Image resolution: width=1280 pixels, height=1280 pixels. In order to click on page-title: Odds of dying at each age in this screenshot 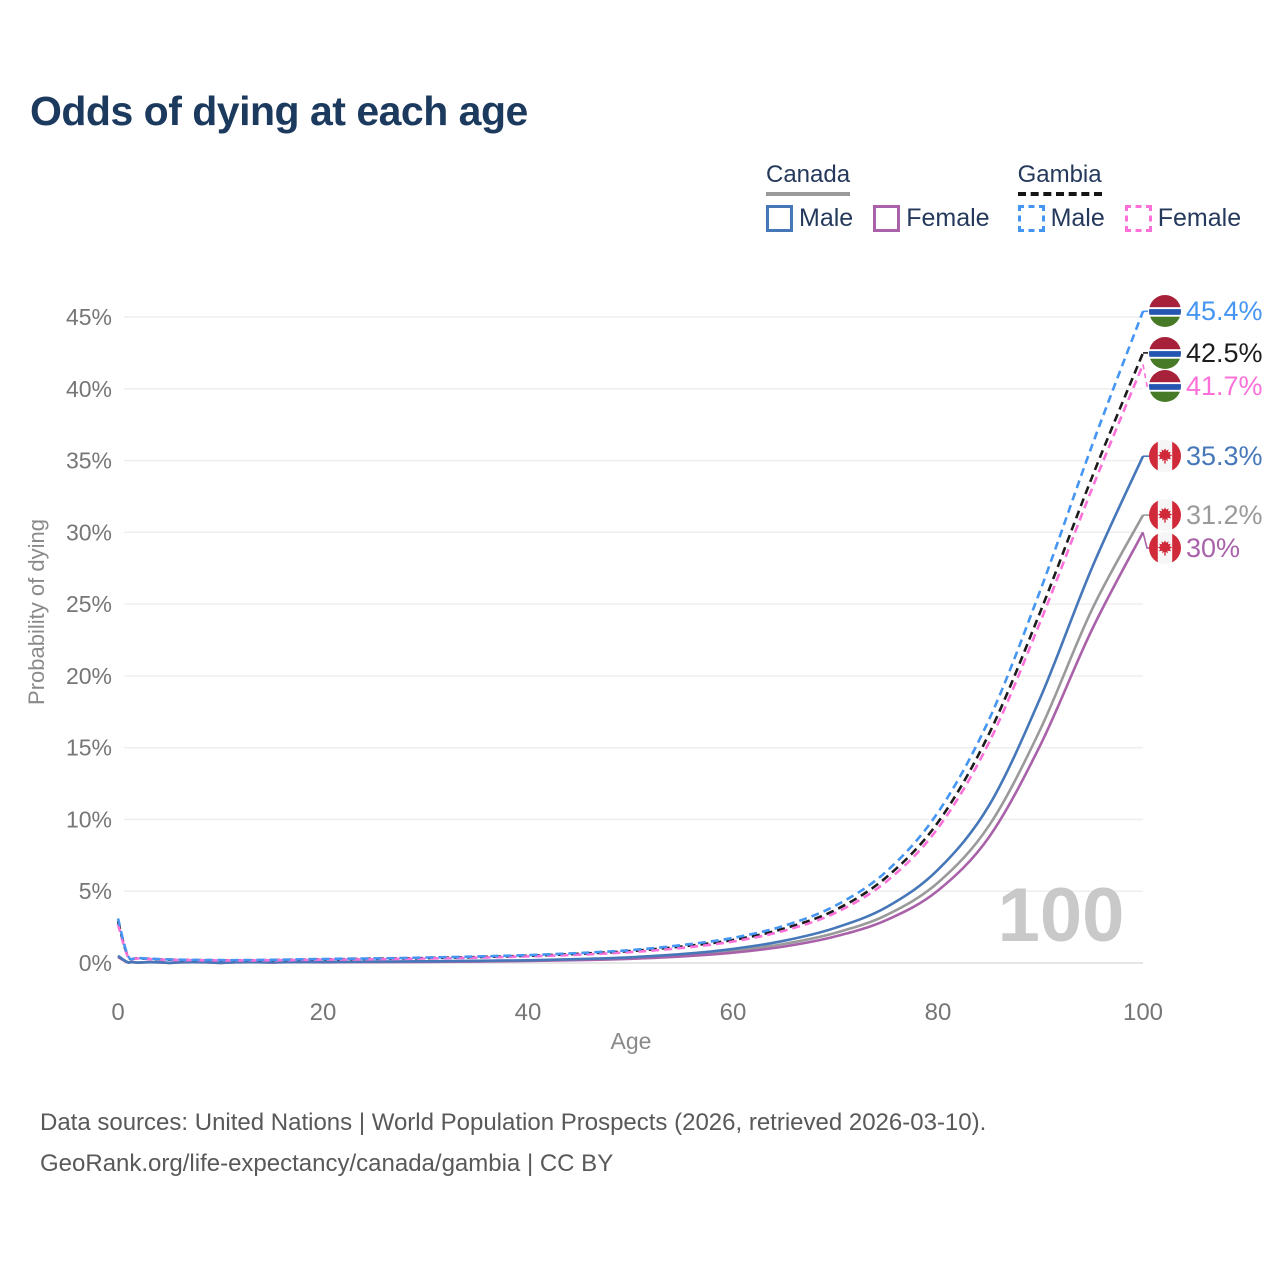, I will do `click(279, 111)`.